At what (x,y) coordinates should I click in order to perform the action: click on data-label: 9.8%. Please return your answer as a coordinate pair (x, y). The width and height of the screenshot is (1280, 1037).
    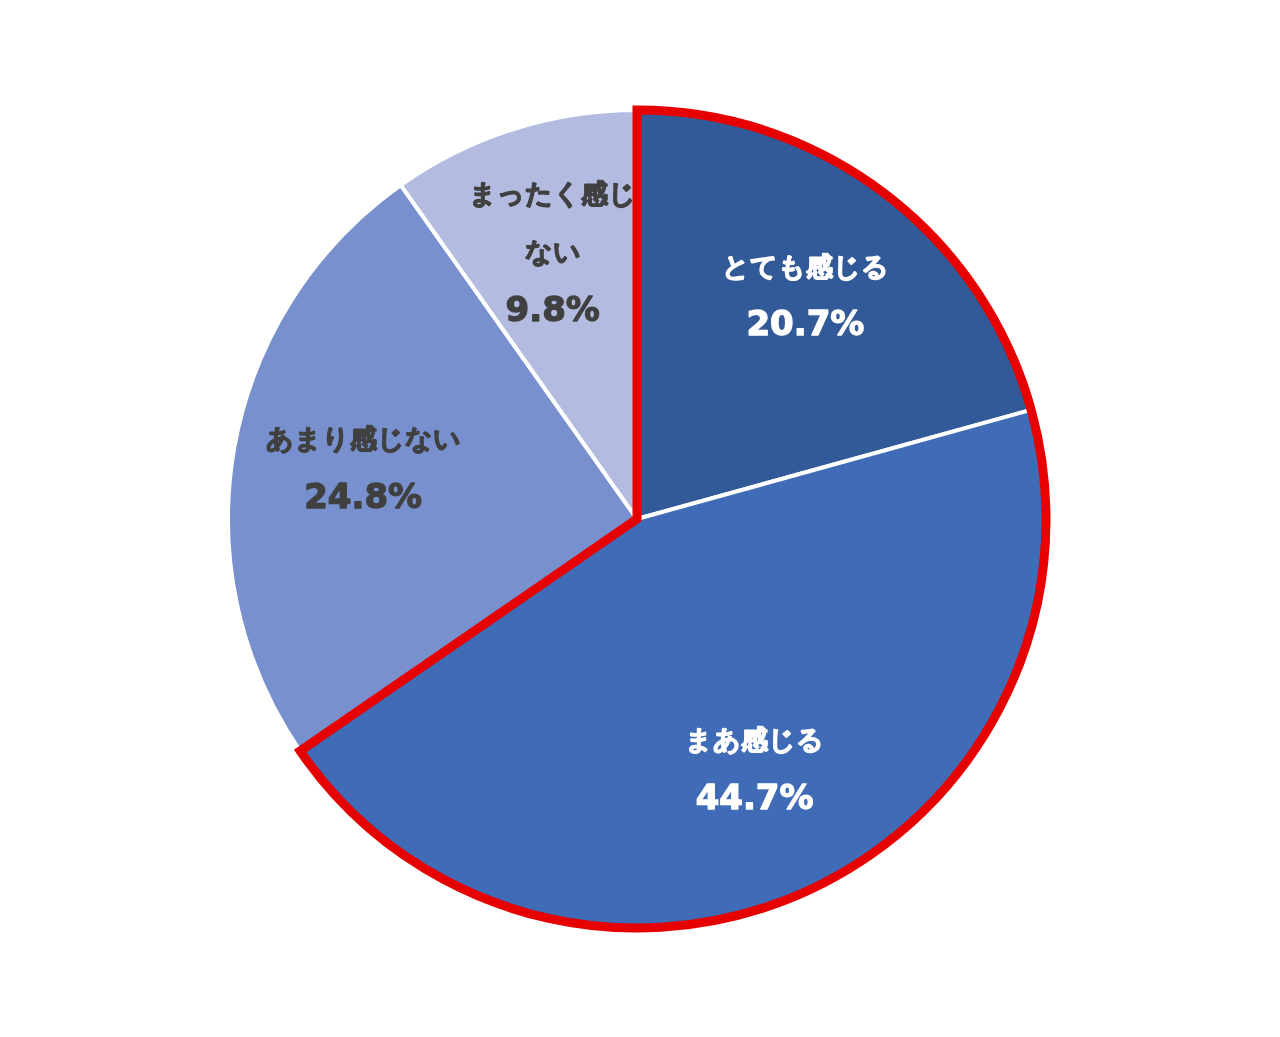
    Looking at the image, I should click on (552, 308).